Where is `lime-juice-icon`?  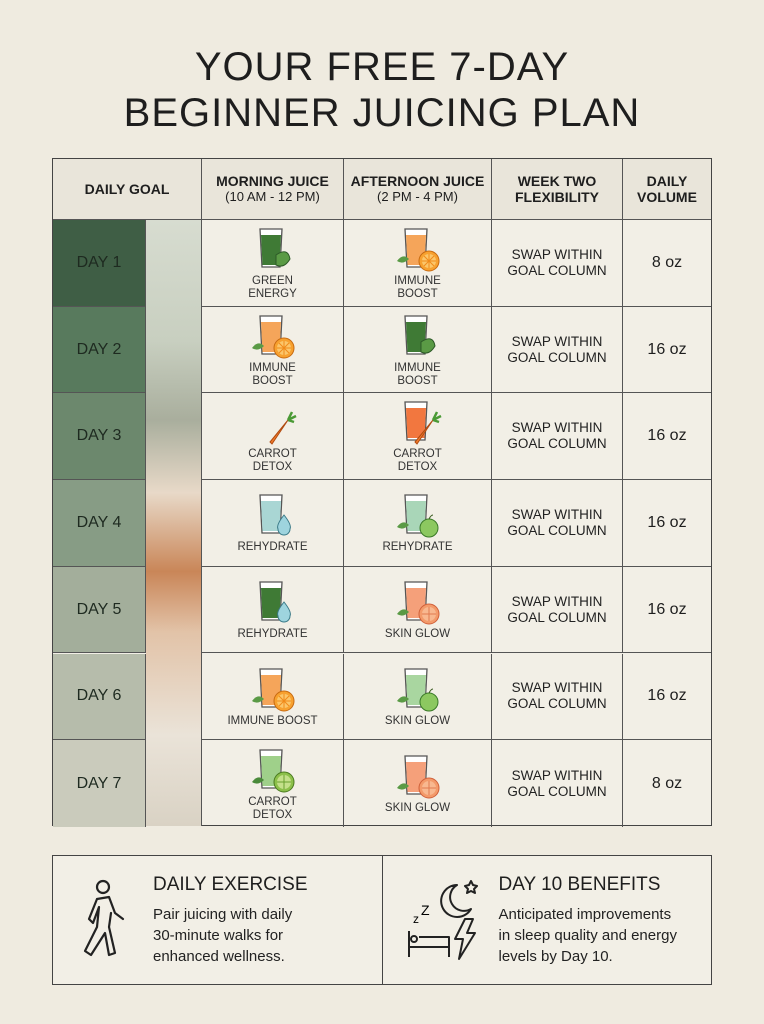 lime-juice-icon is located at coordinates (272, 770).